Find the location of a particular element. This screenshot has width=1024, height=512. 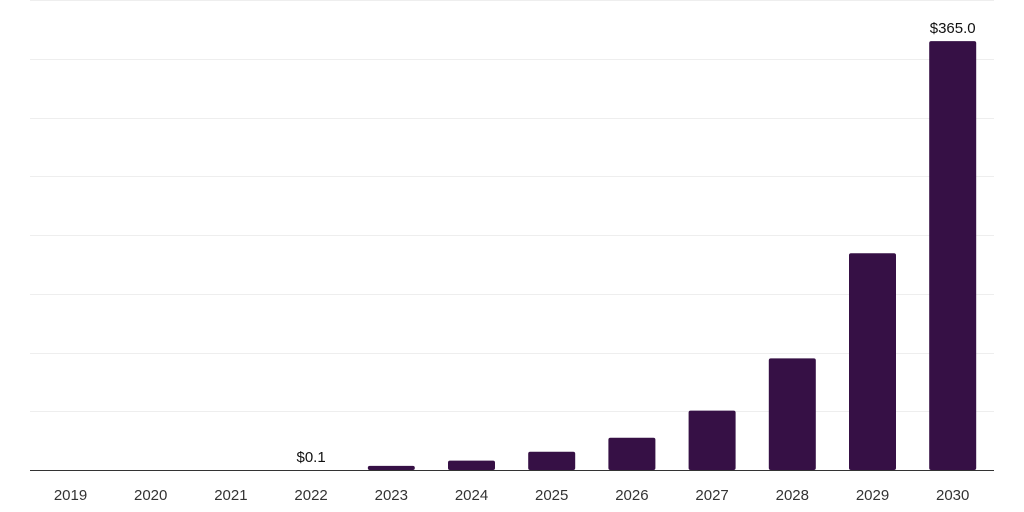

bar-2026 is located at coordinates (632, 453).